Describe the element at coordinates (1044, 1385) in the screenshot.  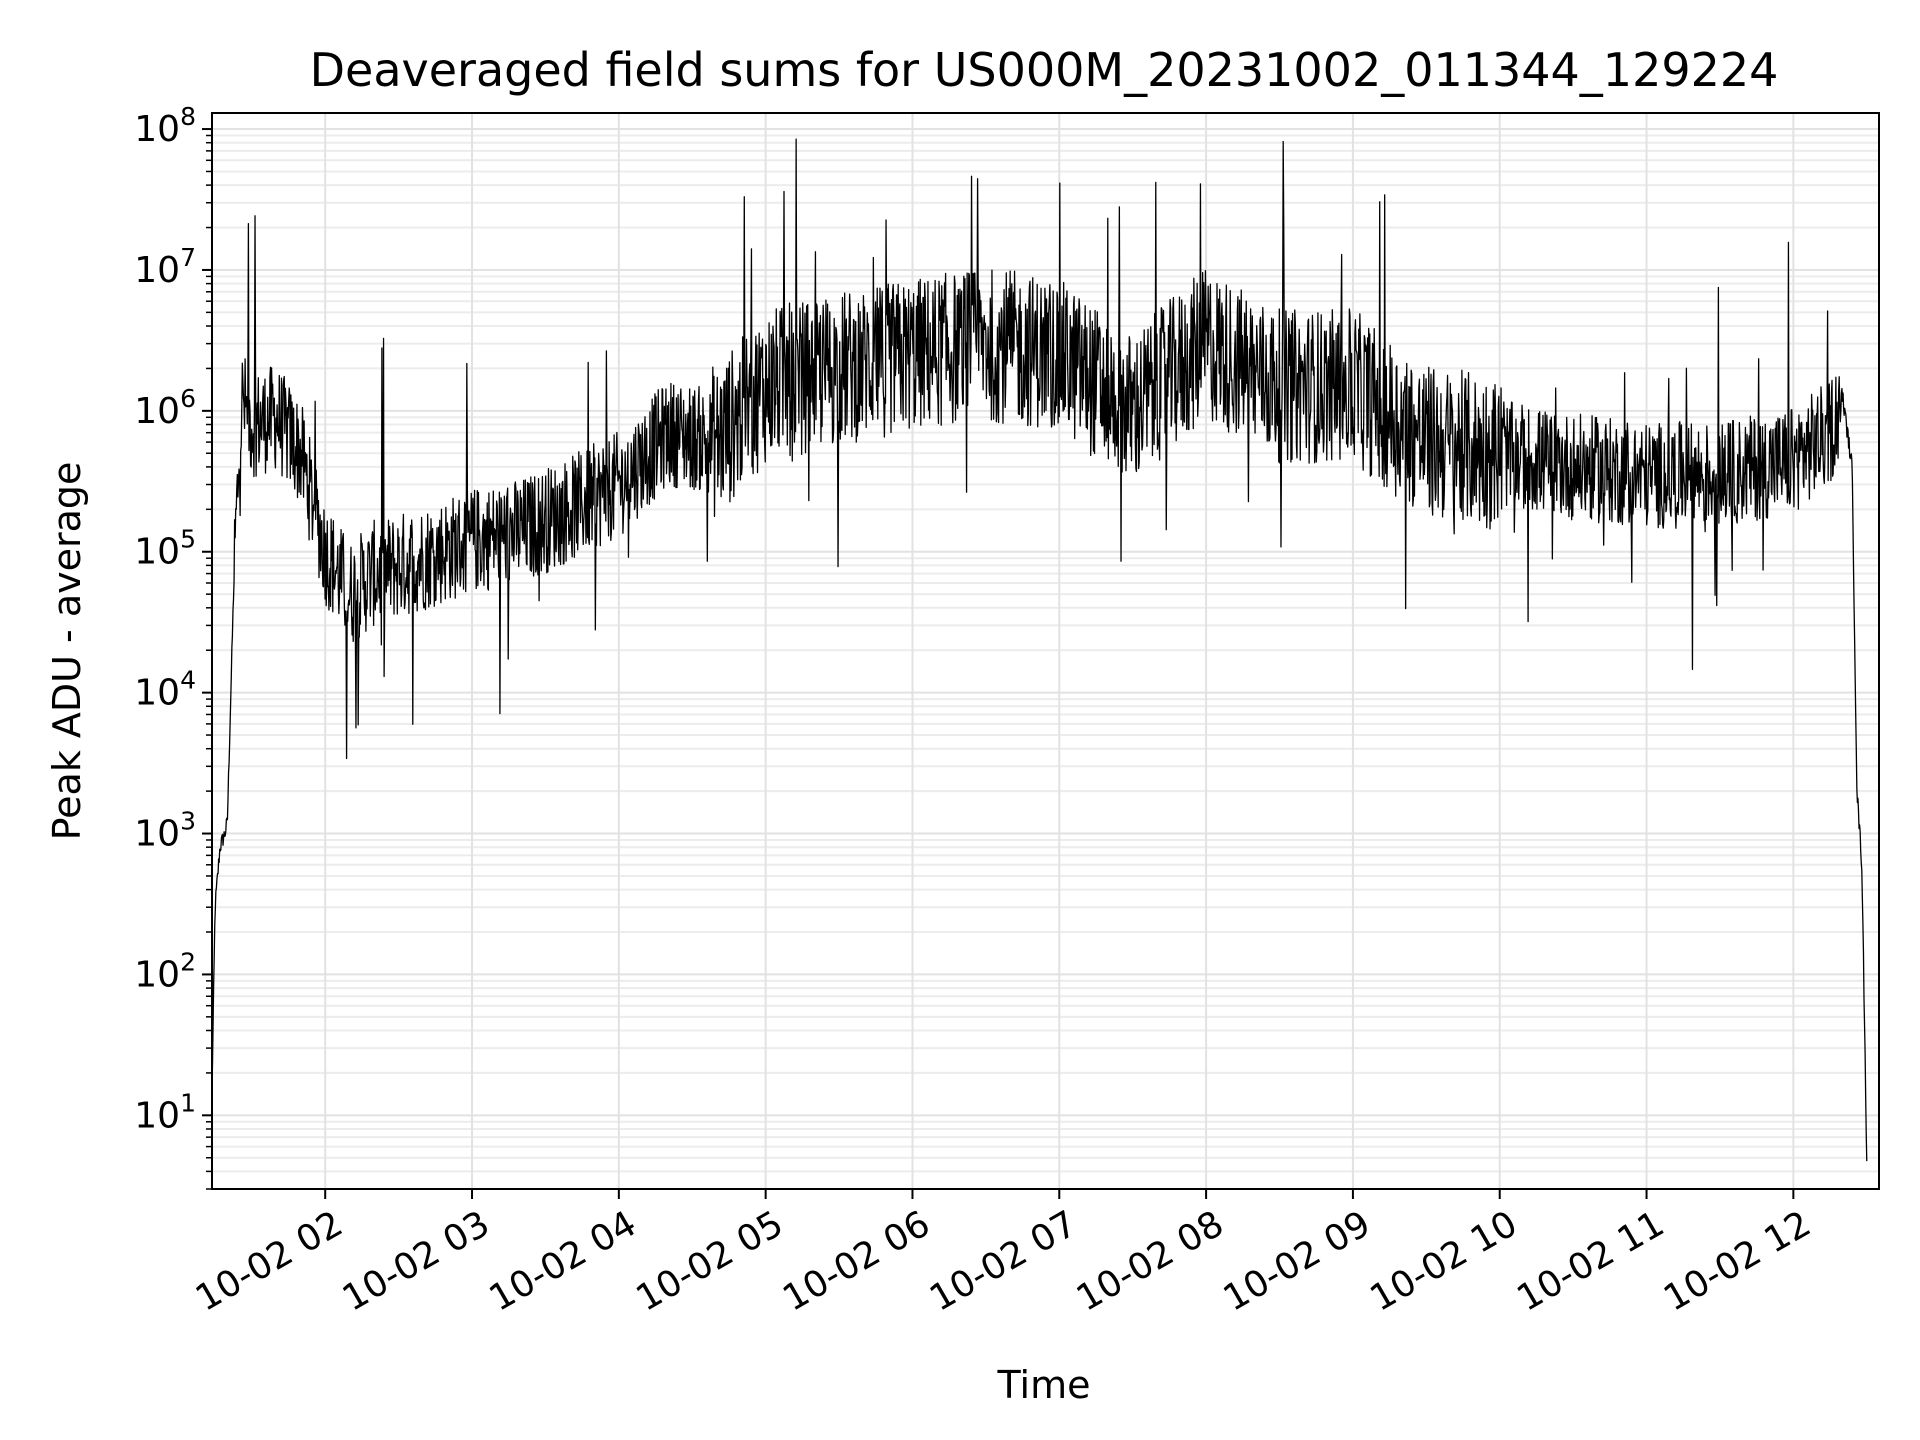
I see `x-axis-label: Time` at that location.